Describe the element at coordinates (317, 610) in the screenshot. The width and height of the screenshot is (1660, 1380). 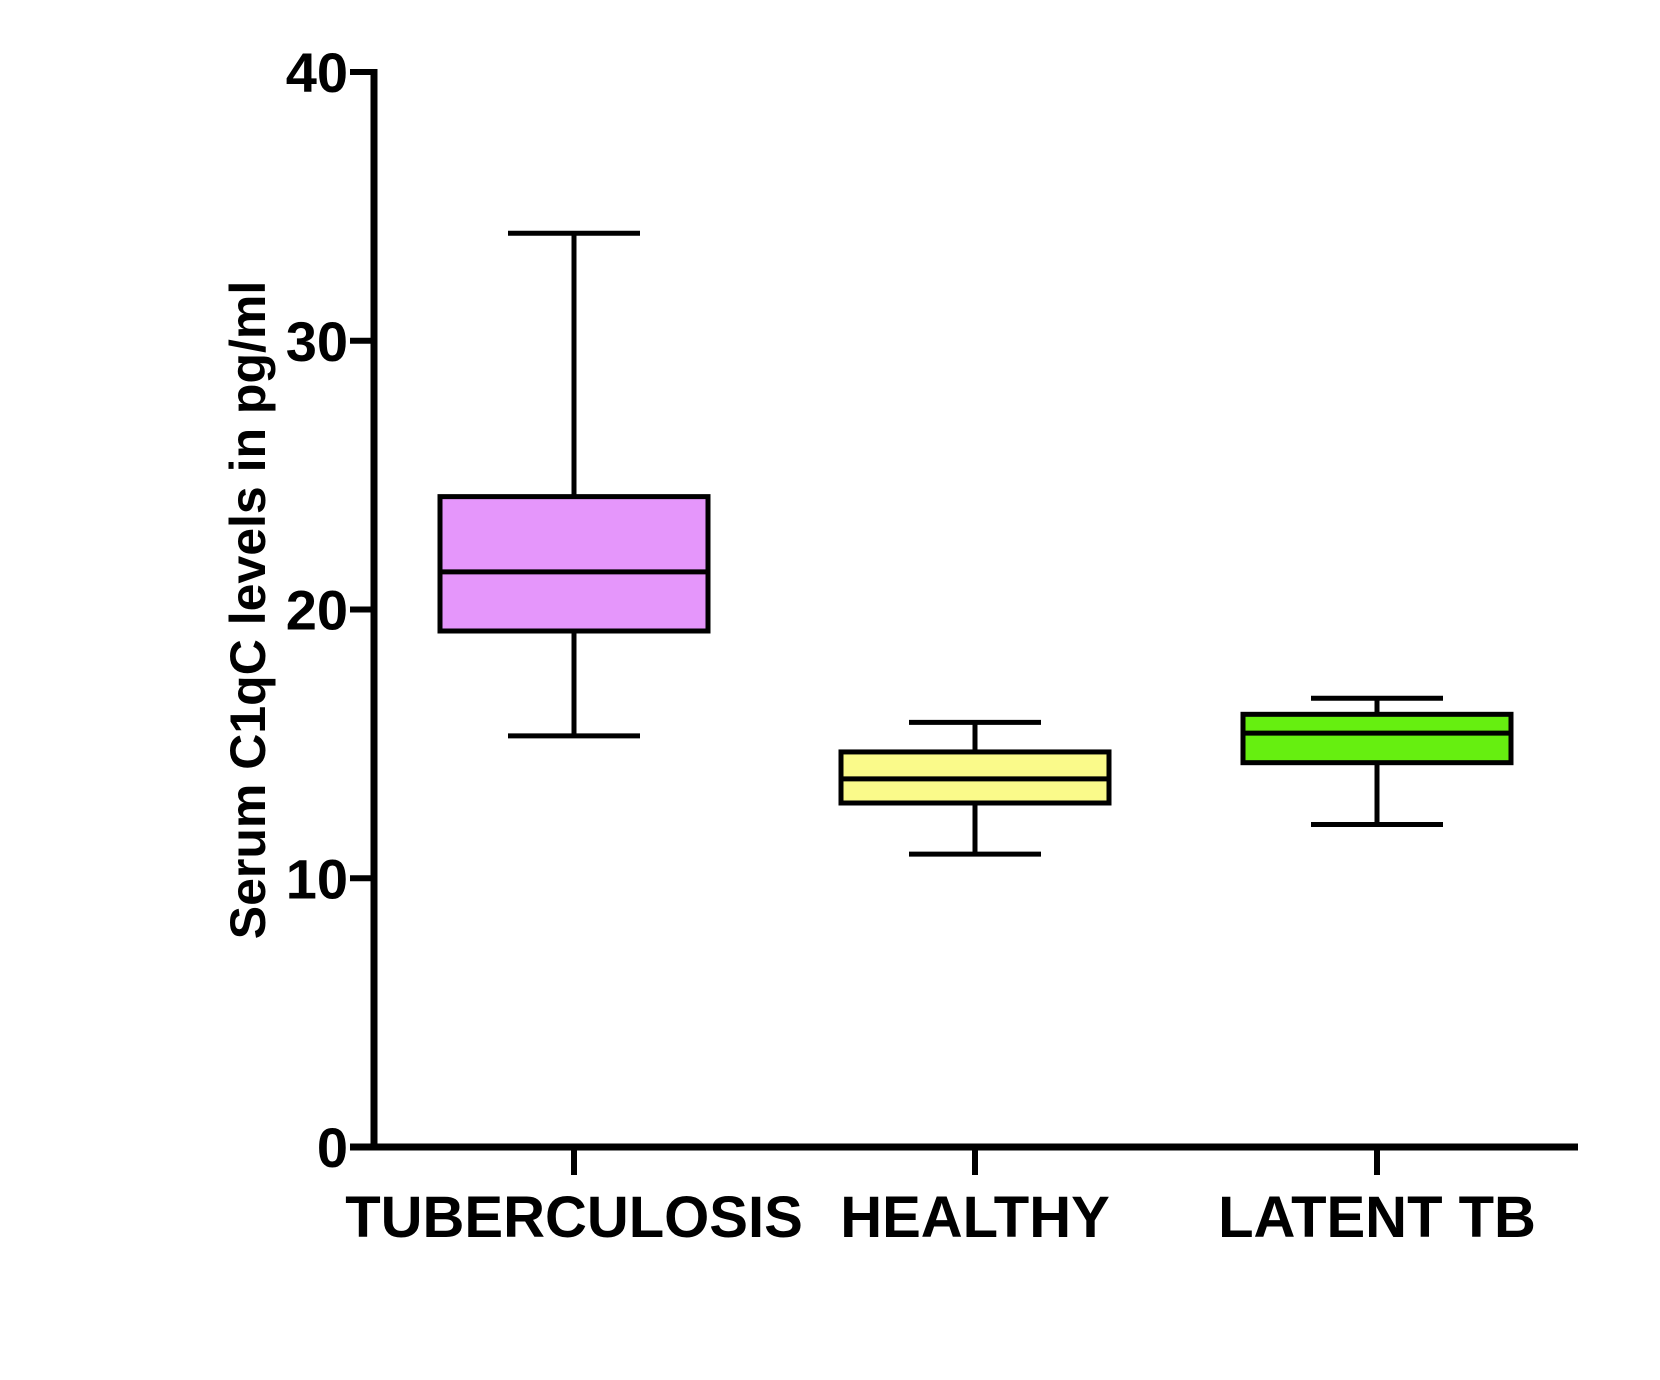
I see `y-tick-label: 20` at that location.